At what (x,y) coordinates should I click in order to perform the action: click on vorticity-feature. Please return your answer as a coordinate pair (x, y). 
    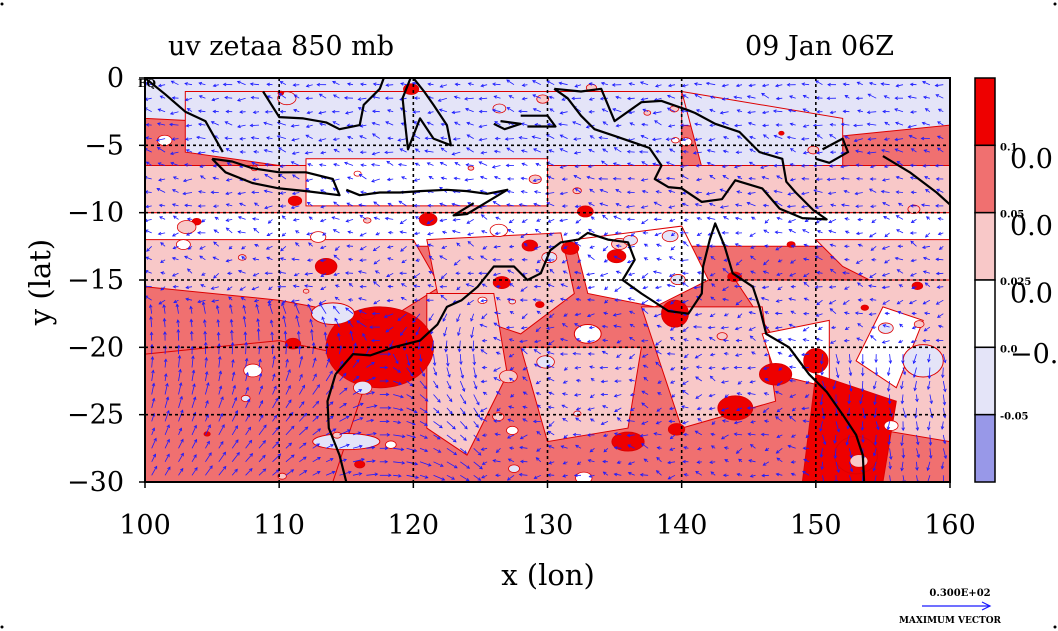
    Looking at the image, I should click on (346, 442).